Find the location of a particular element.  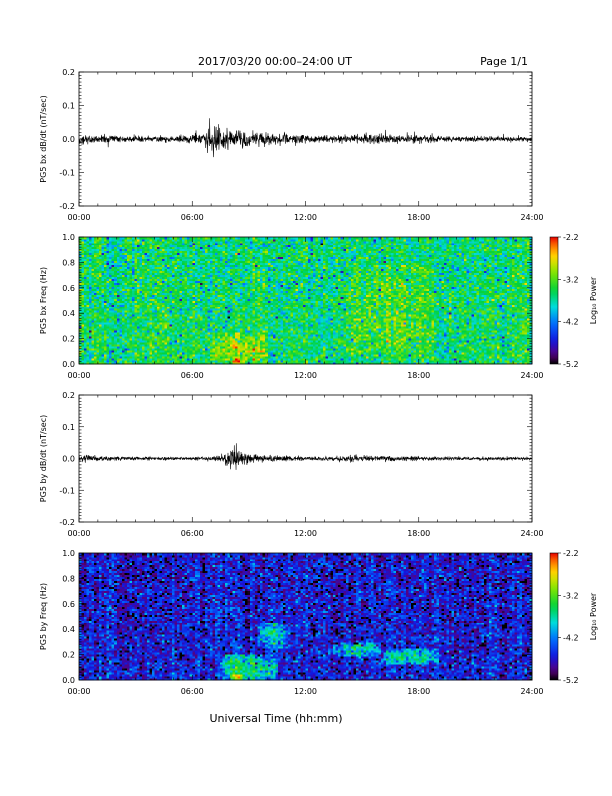

x-axis-label: Universal Time (hh:mm) is located at coordinates (276, 718).